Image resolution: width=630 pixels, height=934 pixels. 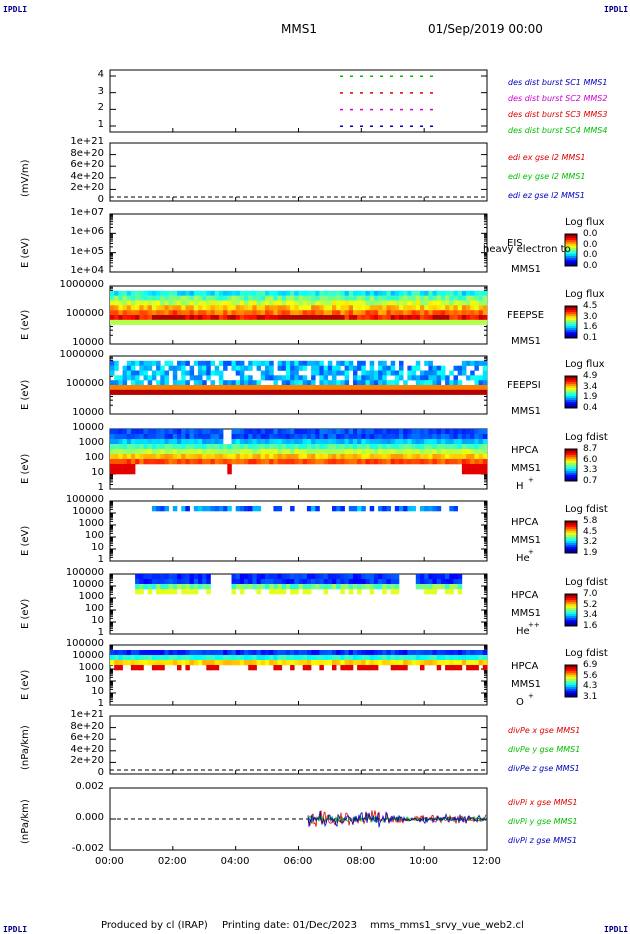 I want to click on hpca-o-cbar-swatch, so click(x=571, y=690).